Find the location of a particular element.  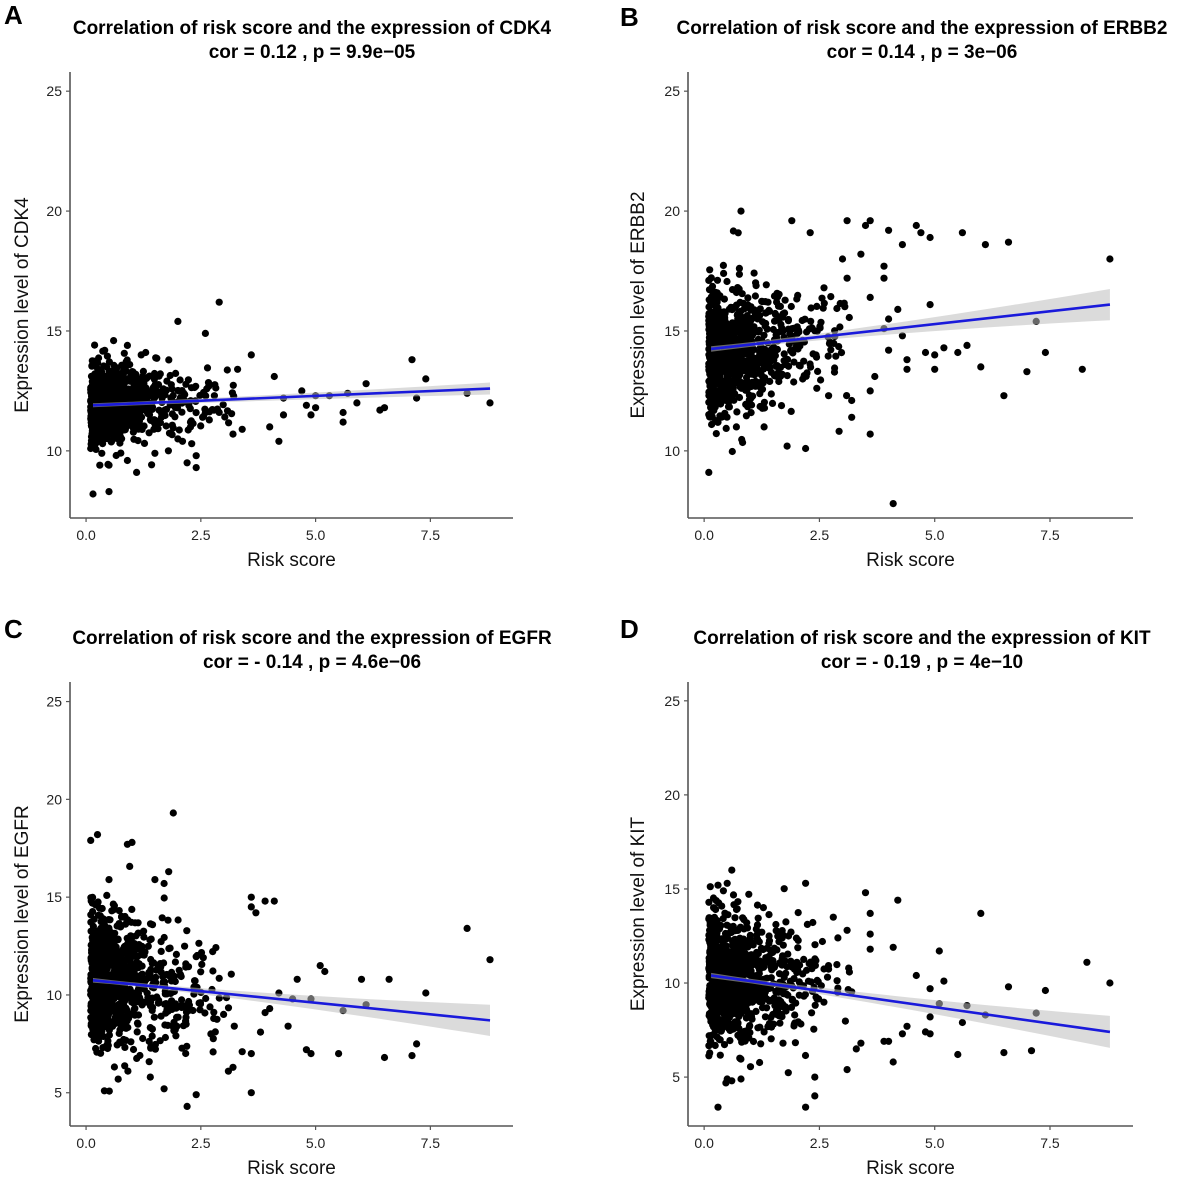

chart-subtitle: cor = 0.12 , p = 9.9e−05 is located at coordinates (312, 52).